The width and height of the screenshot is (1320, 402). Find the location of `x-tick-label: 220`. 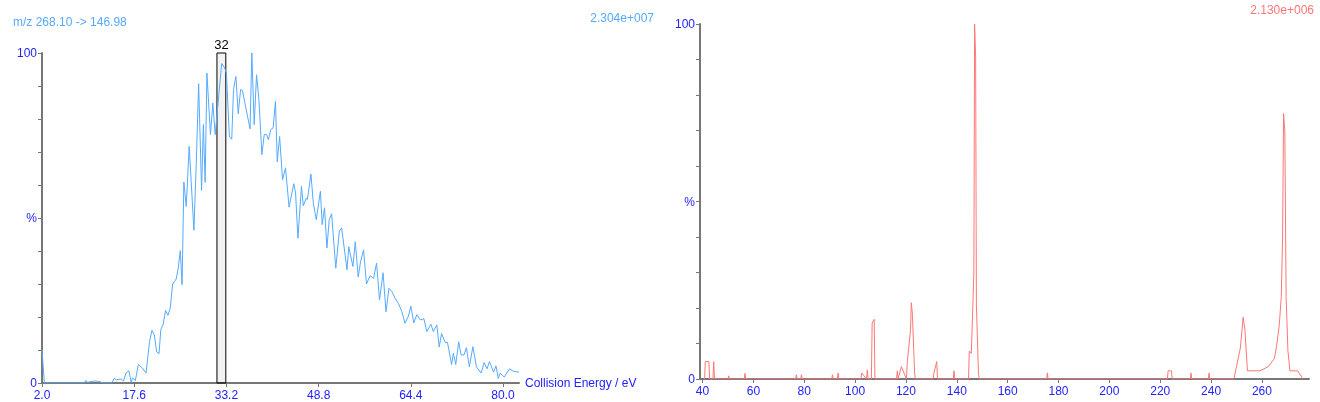

x-tick-label: 220 is located at coordinates (1160, 391).